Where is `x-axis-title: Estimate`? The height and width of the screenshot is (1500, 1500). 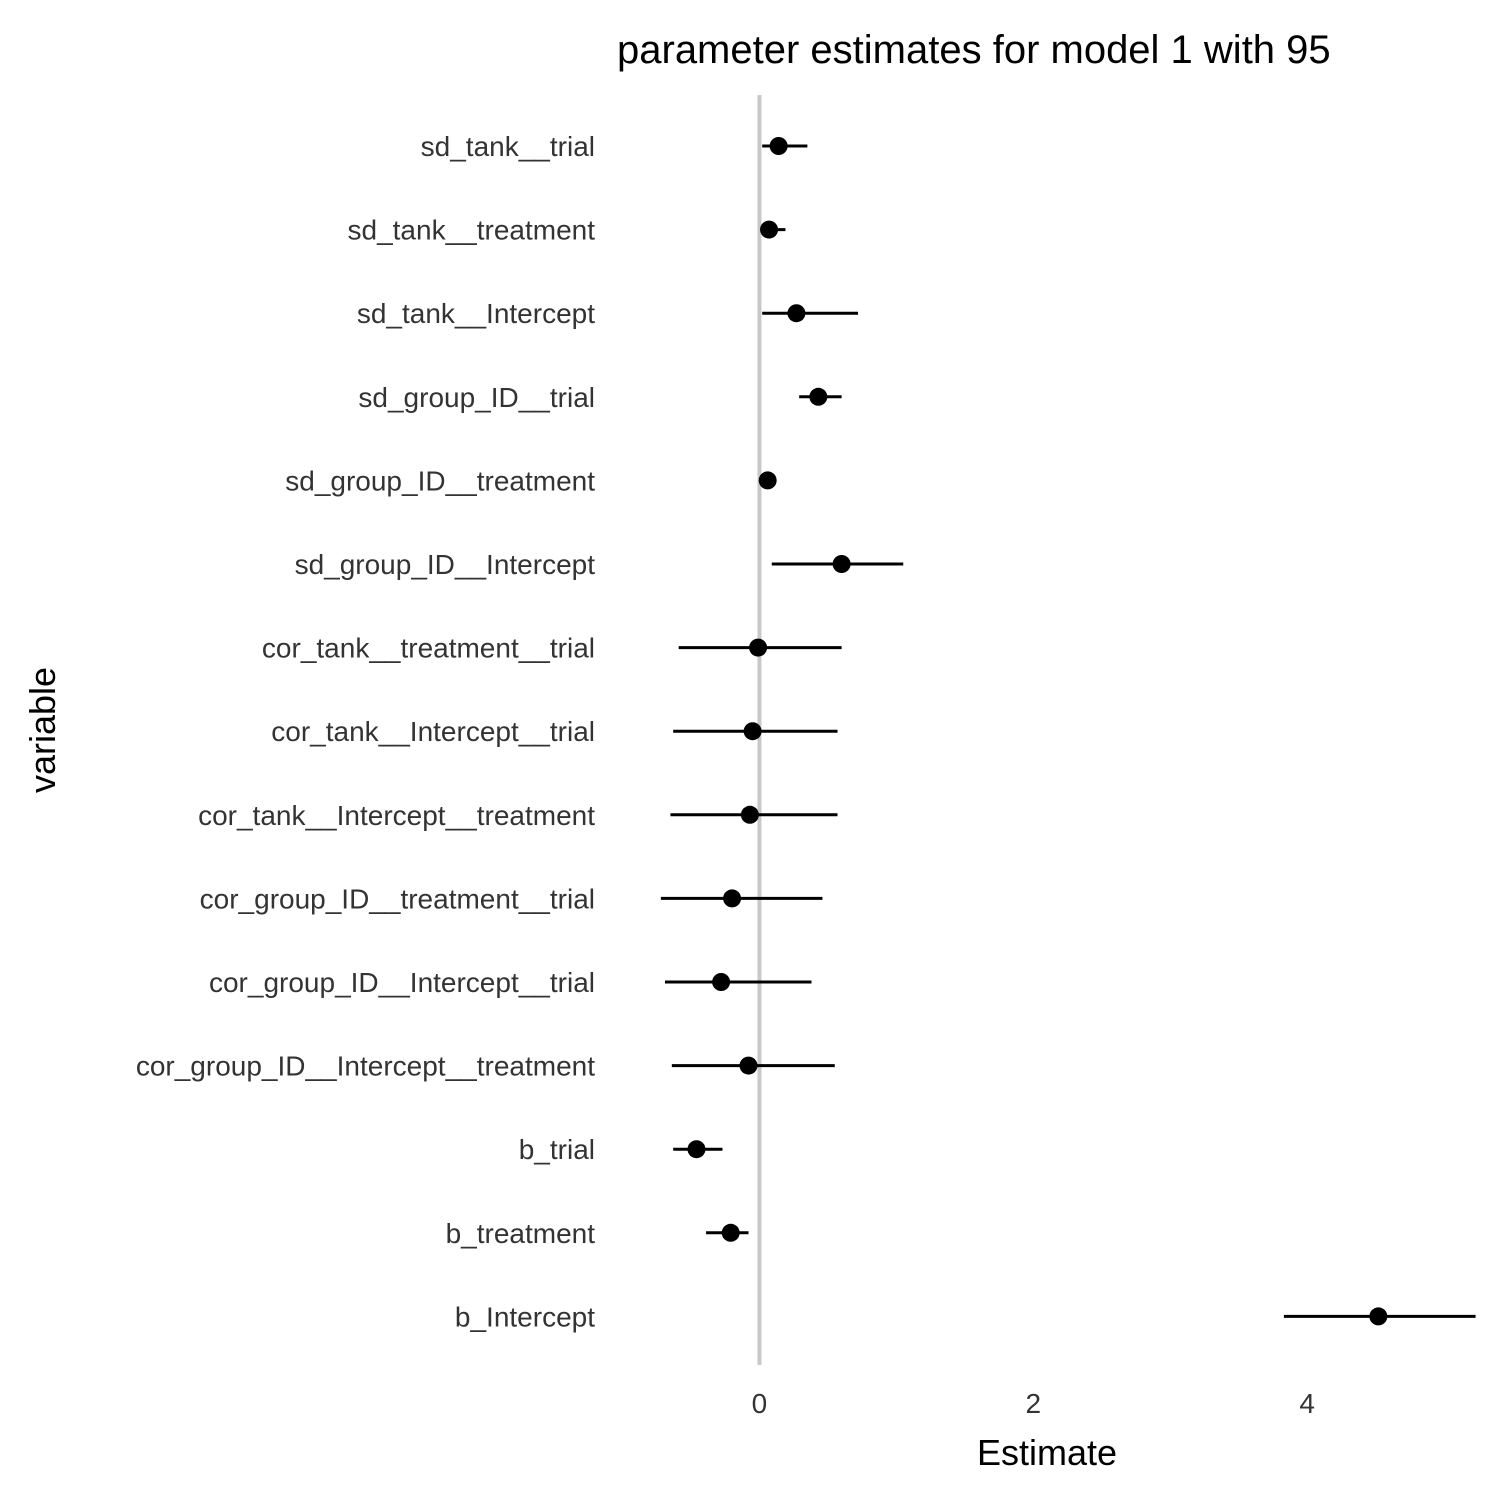 x-axis-title: Estimate is located at coordinates (1047, 1452).